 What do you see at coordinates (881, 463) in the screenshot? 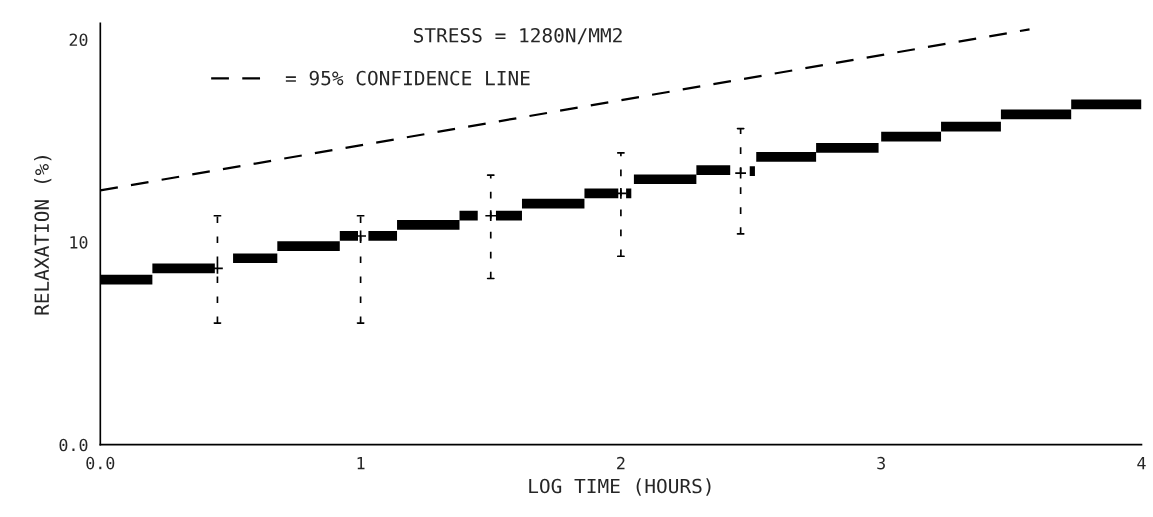
I see `x-tick-label: 3` at bounding box center [881, 463].